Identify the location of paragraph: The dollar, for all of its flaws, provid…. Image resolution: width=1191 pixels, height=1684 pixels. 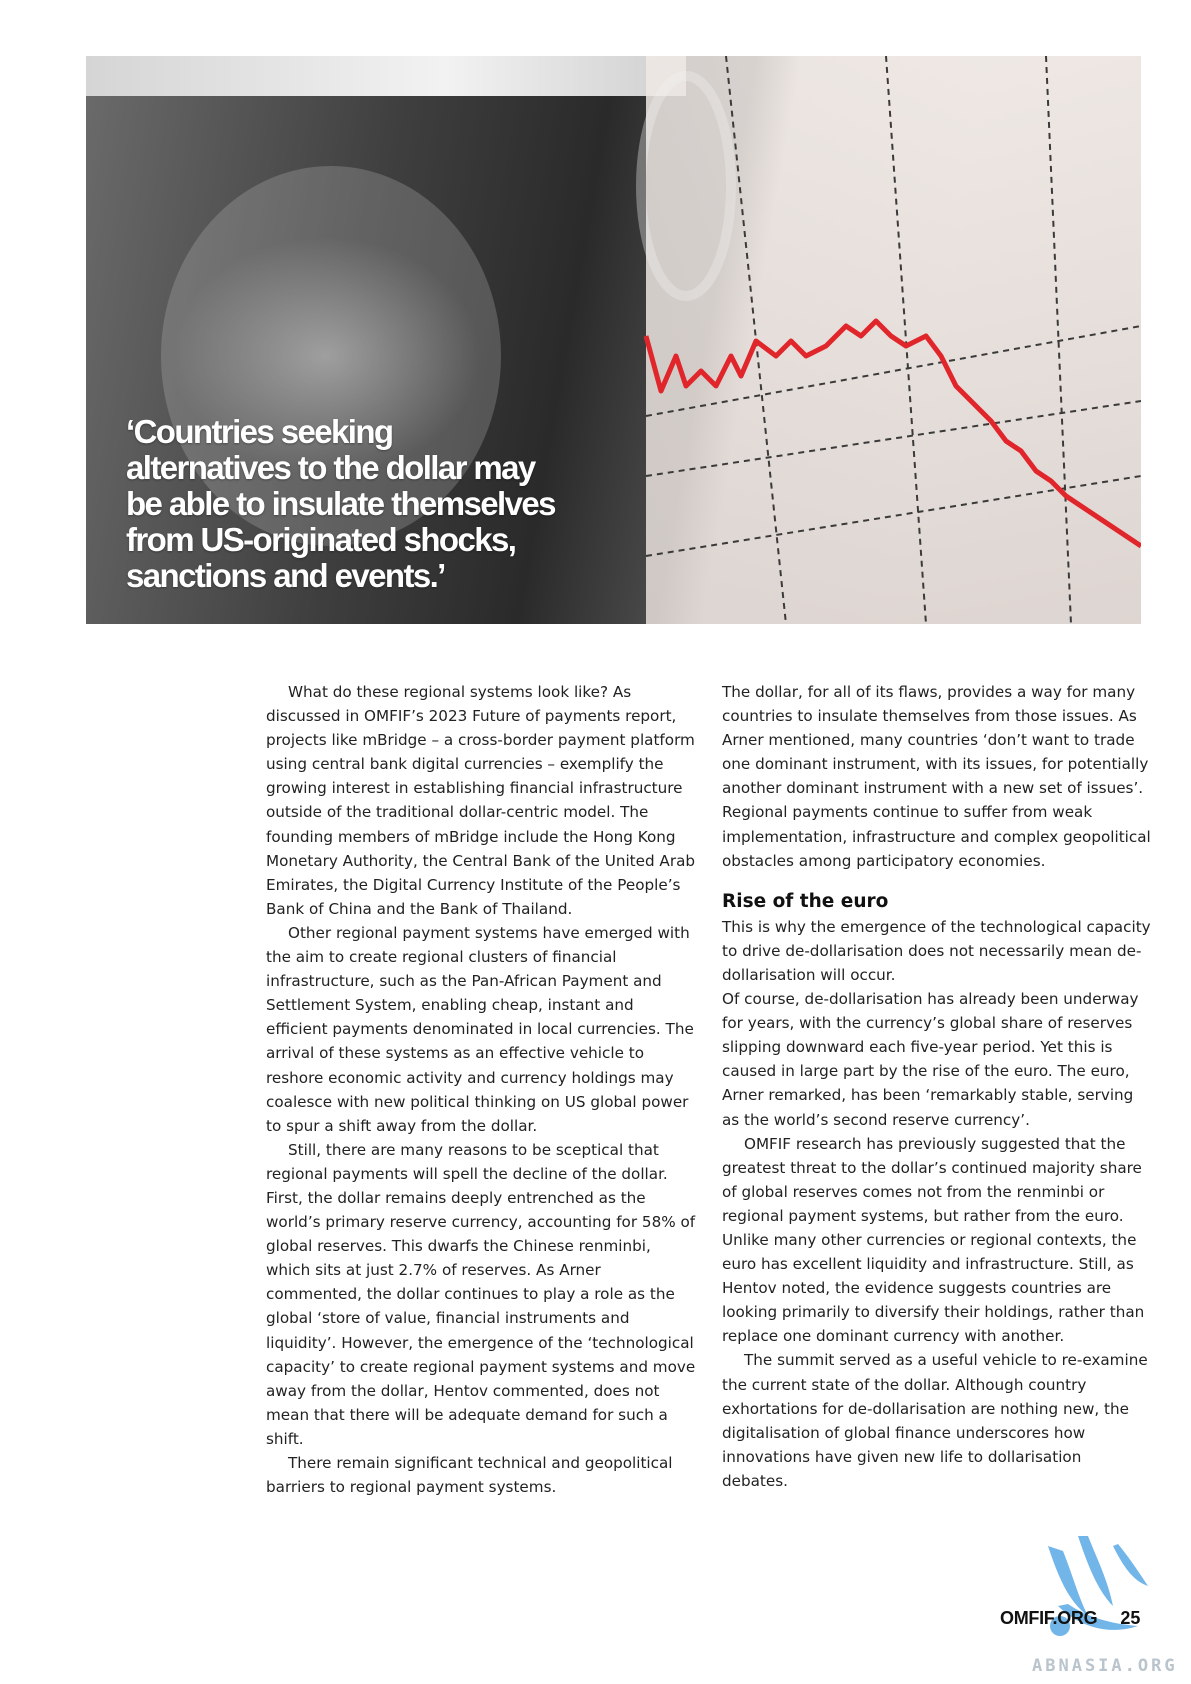
(936, 776).